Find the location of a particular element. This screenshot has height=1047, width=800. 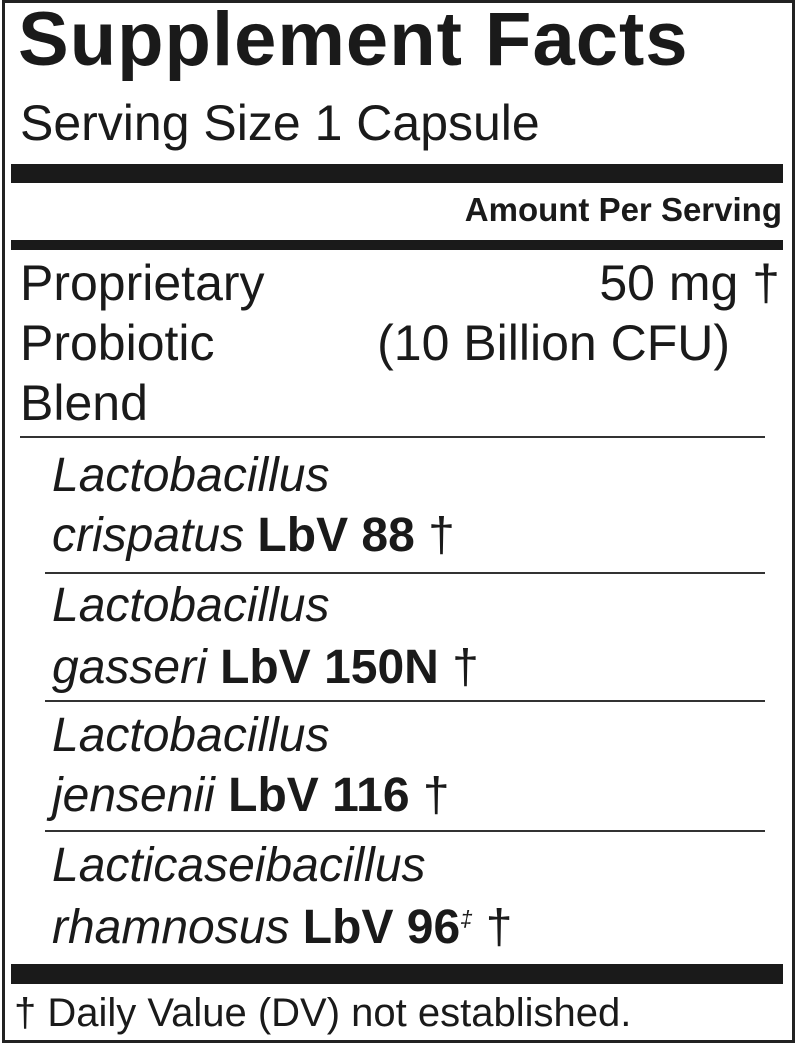

species: rhamnosus is located at coordinates (171, 927).